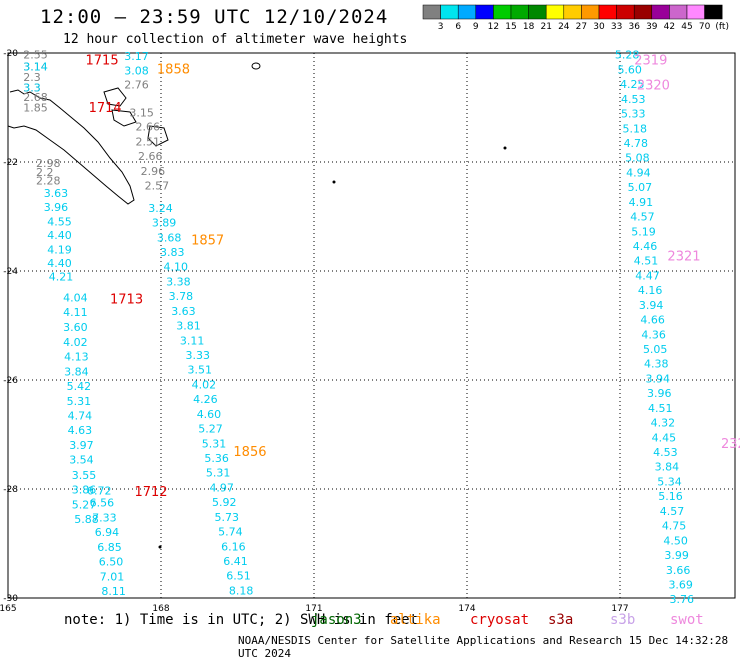 This screenshot has width=740, height=660. What do you see at coordinates (150, 492) in the screenshot?
I see `pass-label: 1712` at bounding box center [150, 492].